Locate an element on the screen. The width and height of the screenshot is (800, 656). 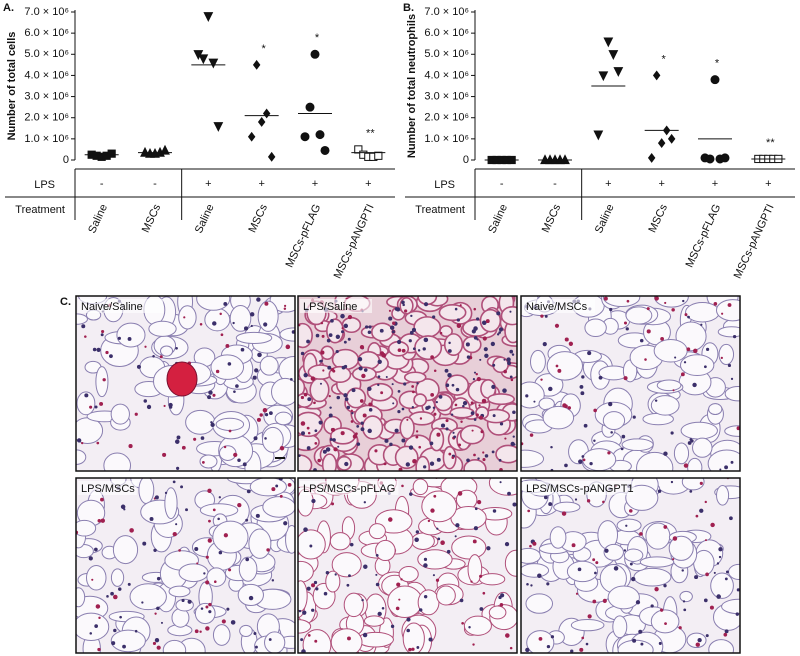
y-tick-label: 5.0 × 10⁶ is located at coordinates (46, 54).